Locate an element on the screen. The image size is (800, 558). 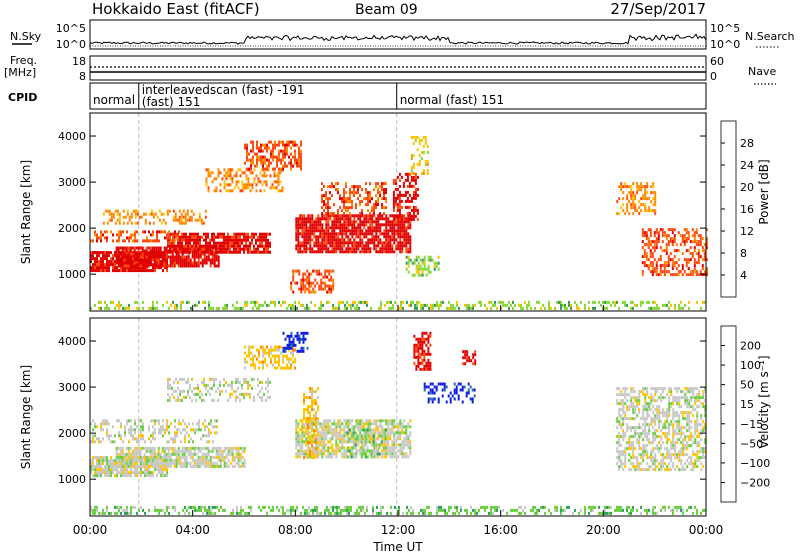
date-title: 27/Sep/2017 is located at coordinates (658, 9).